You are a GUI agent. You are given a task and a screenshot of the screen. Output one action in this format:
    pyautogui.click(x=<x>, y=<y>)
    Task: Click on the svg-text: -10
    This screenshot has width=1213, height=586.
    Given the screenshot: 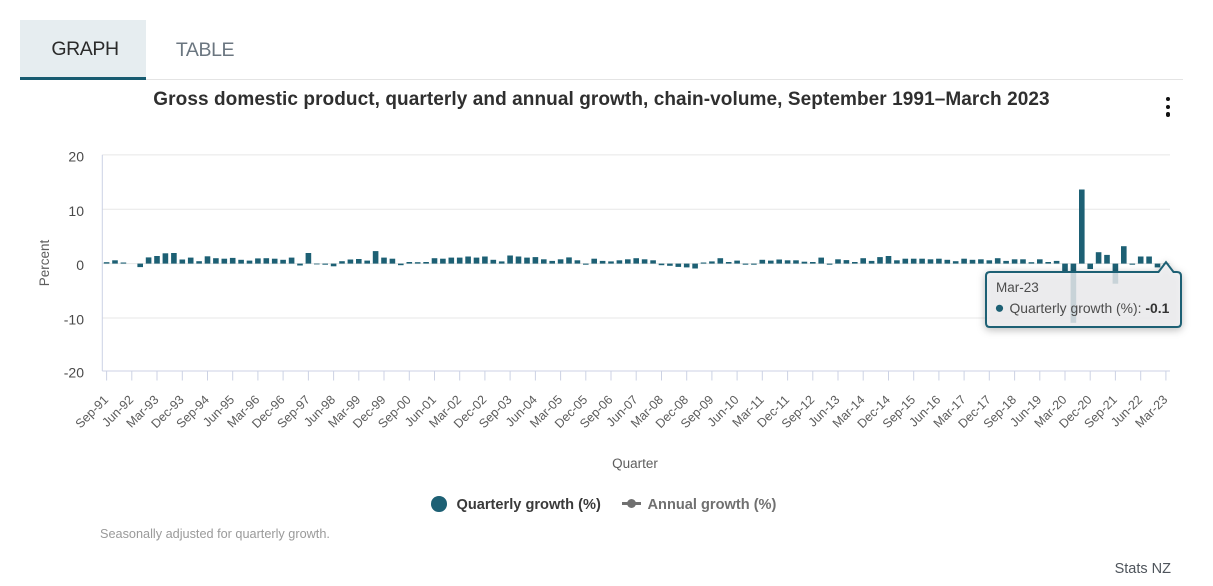 What is the action you would take?
    pyautogui.click(x=74, y=320)
    